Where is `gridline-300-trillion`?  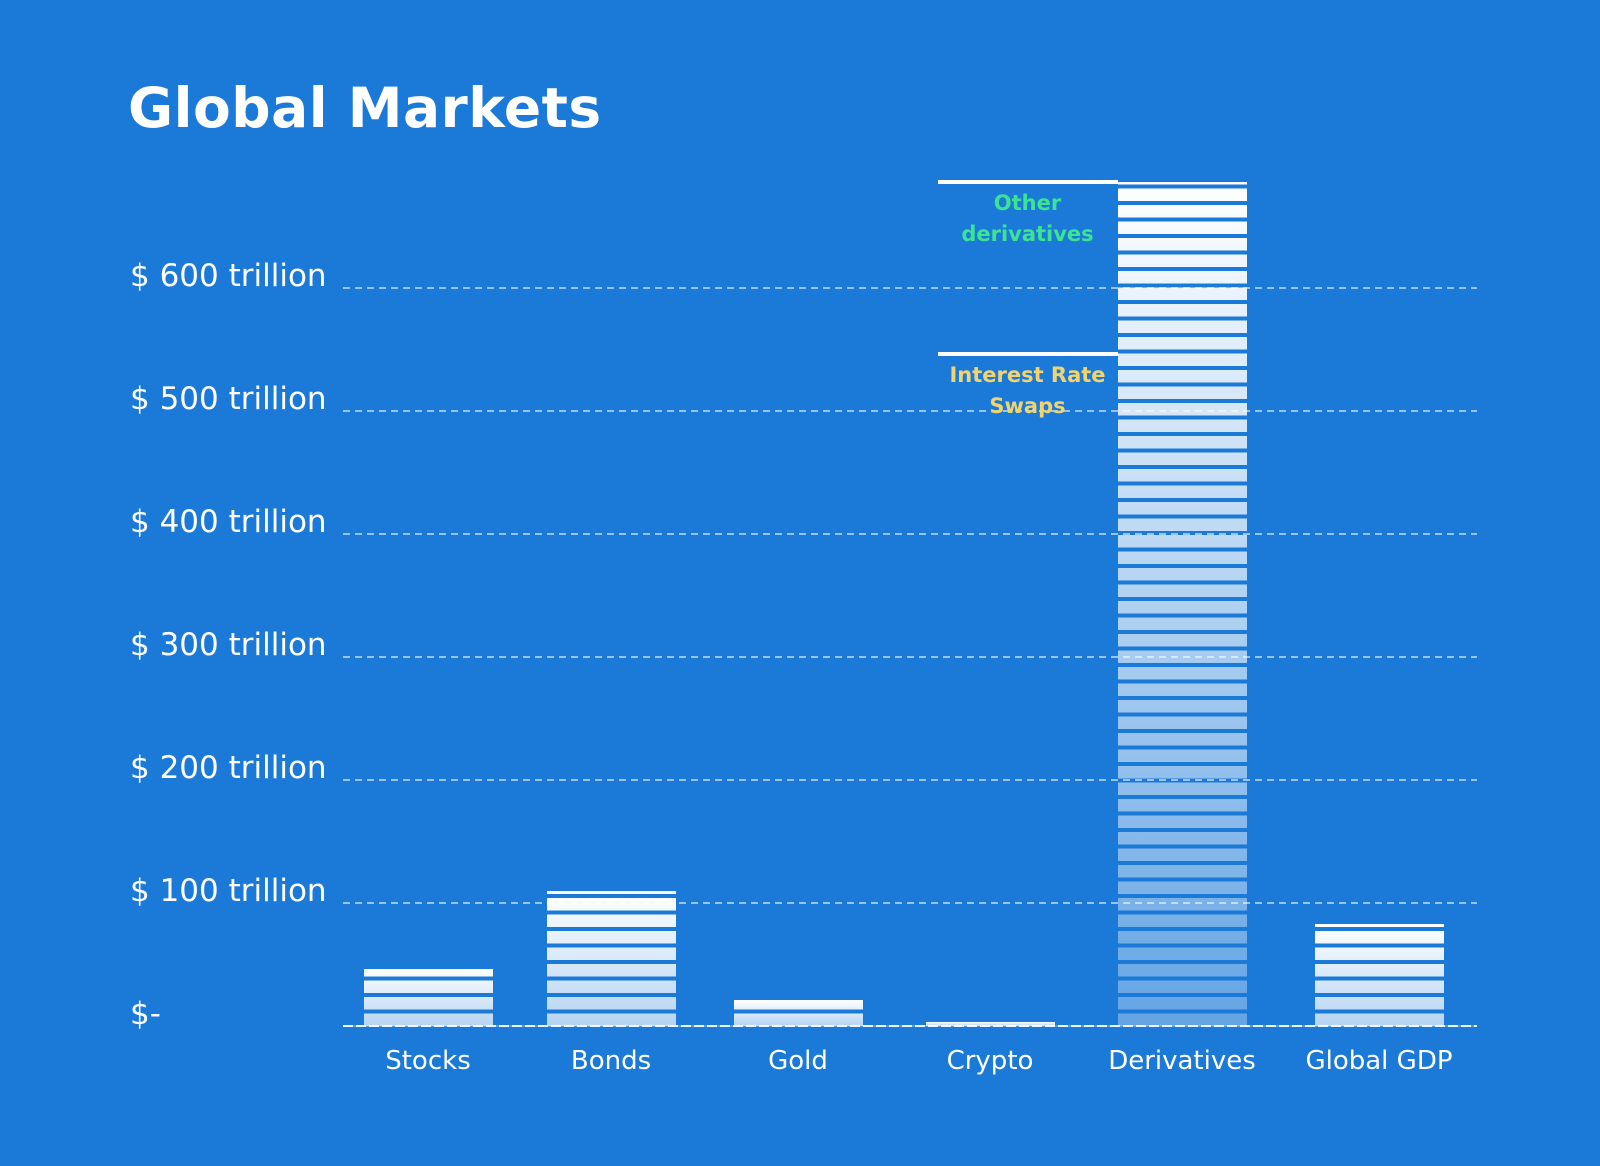 gridline-300-trillion is located at coordinates (910, 657).